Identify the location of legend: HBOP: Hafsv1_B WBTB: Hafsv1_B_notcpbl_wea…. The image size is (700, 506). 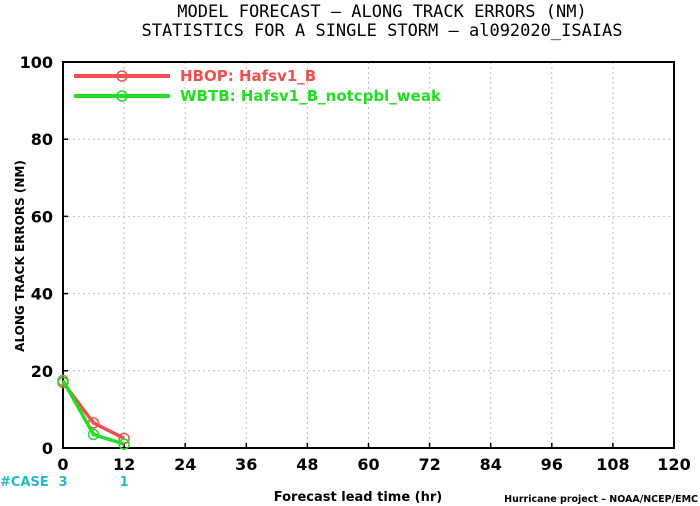
(258, 86).